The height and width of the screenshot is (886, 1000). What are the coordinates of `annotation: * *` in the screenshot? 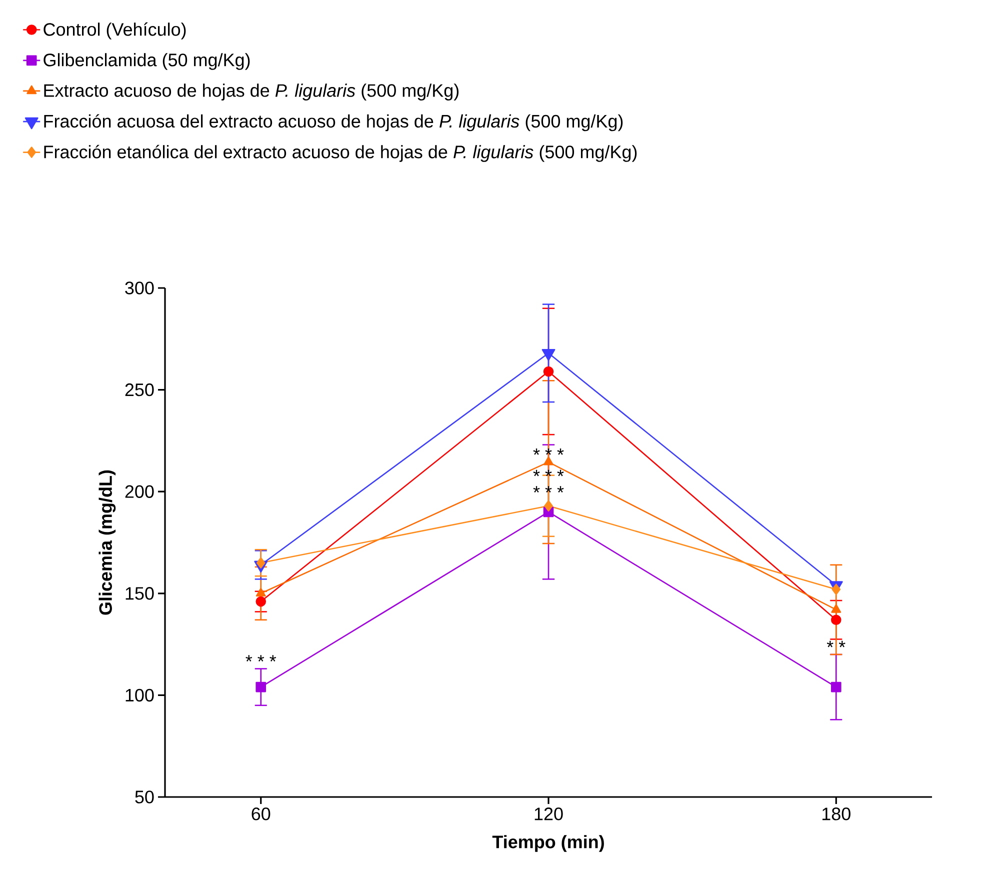 It's located at (836, 644).